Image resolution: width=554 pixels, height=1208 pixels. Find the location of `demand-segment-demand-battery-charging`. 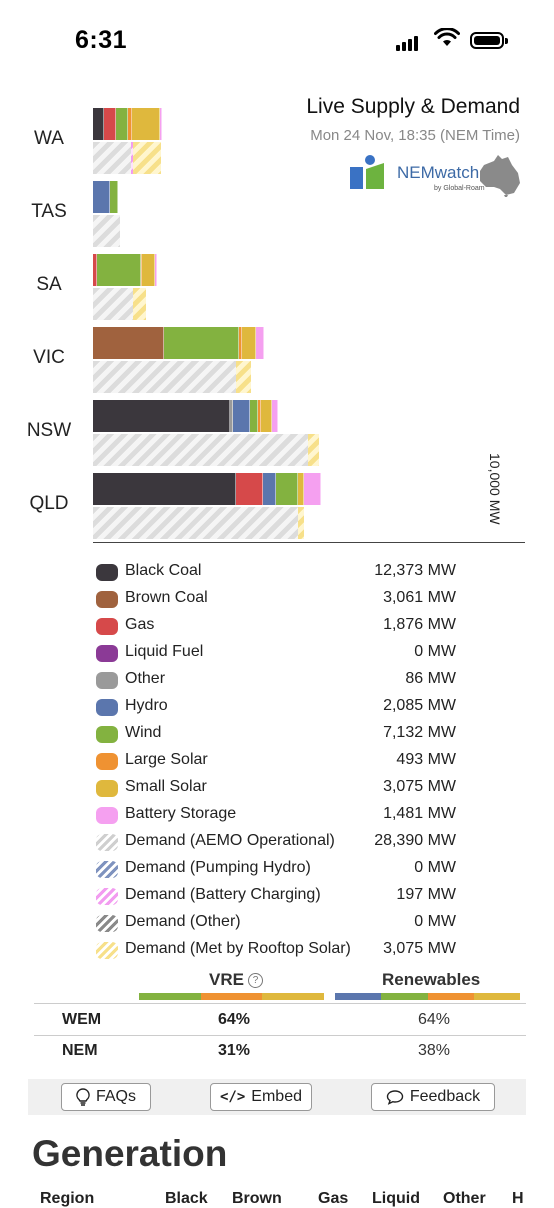

demand-segment-demand-battery-charging is located at coordinates (132, 158).